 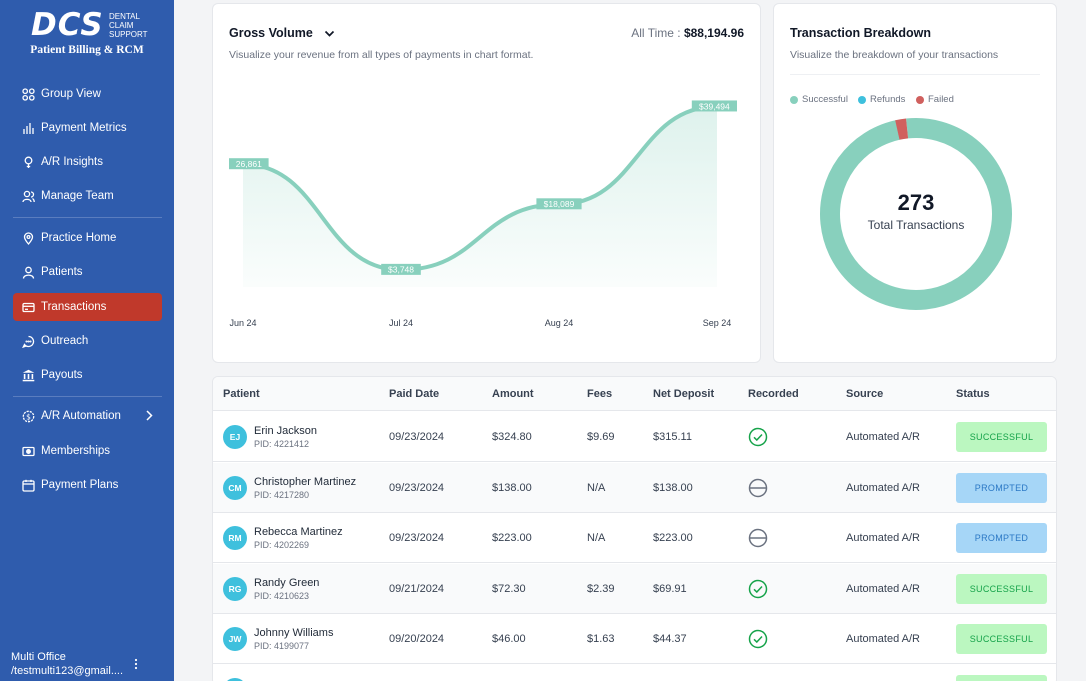 I want to click on sidebar-item-transactions: Transactions, so click(x=87, y=307).